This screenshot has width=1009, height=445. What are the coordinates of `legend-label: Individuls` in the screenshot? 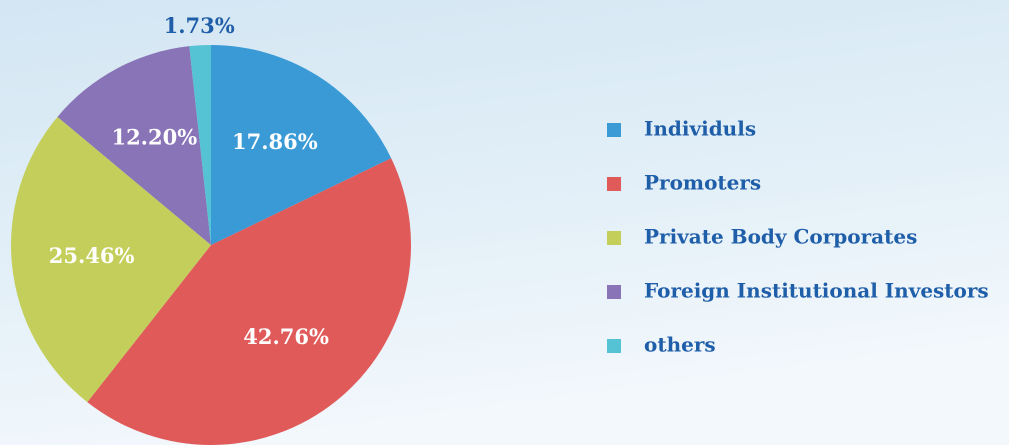 It's located at (700, 129).